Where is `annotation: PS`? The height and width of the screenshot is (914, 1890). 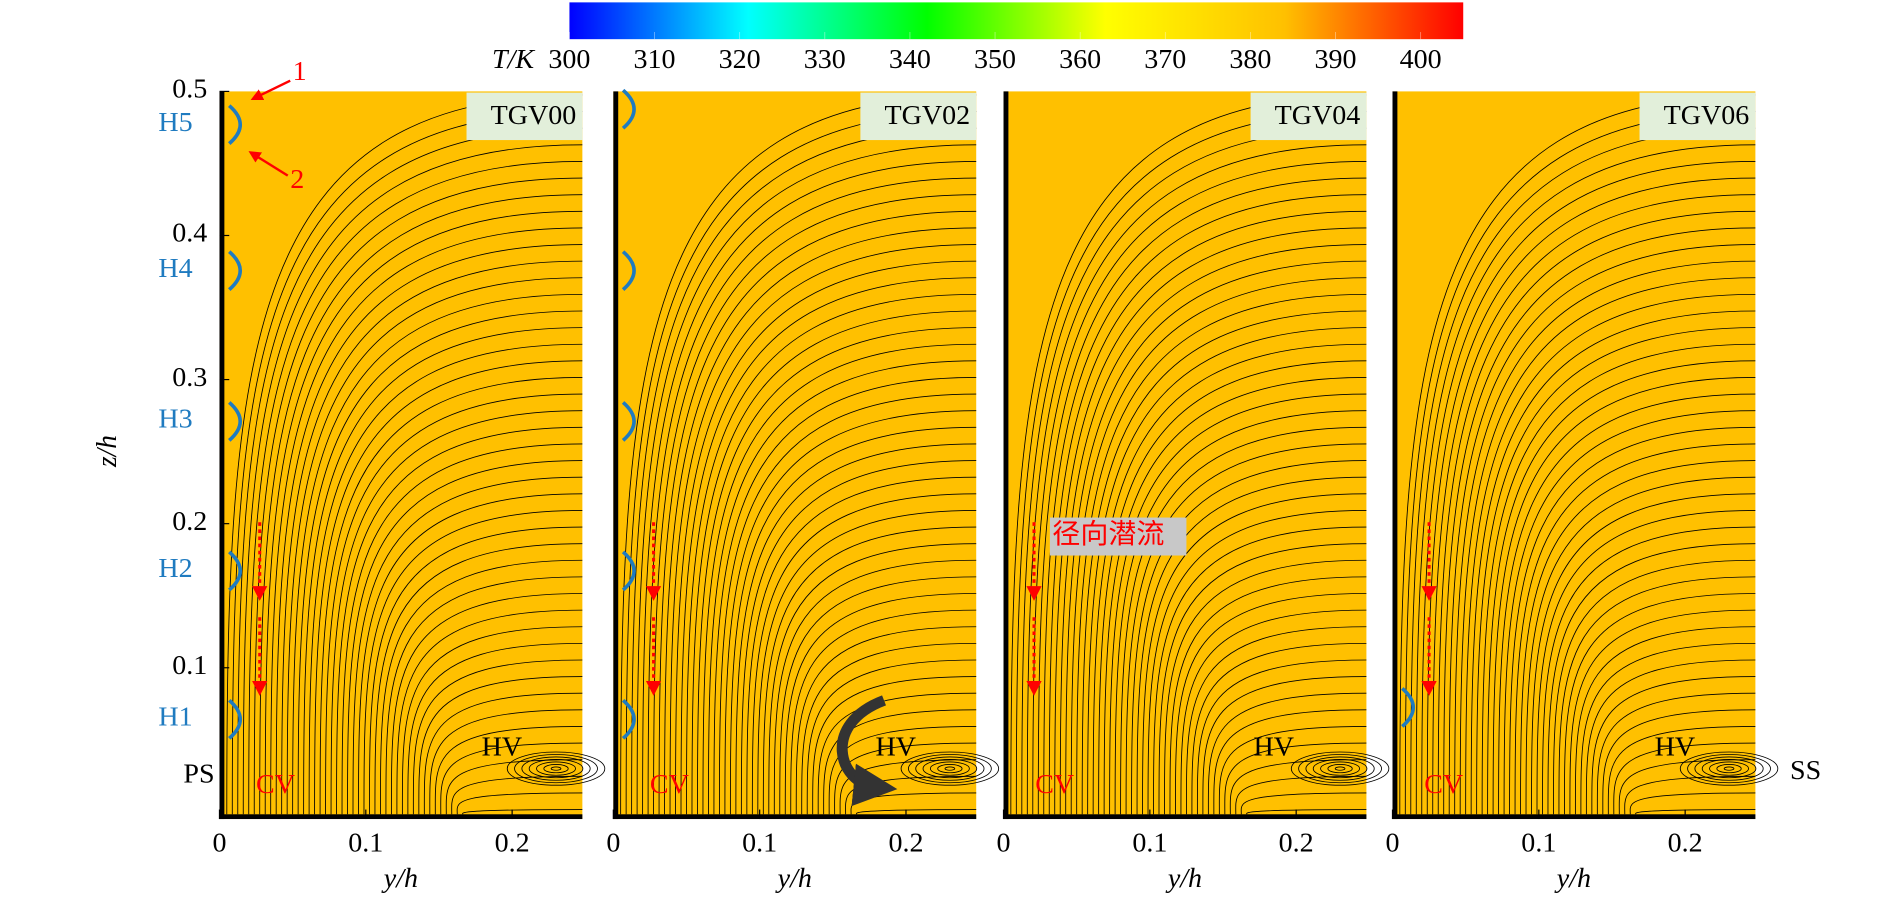 annotation: PS is located at coordinates (198, 773).